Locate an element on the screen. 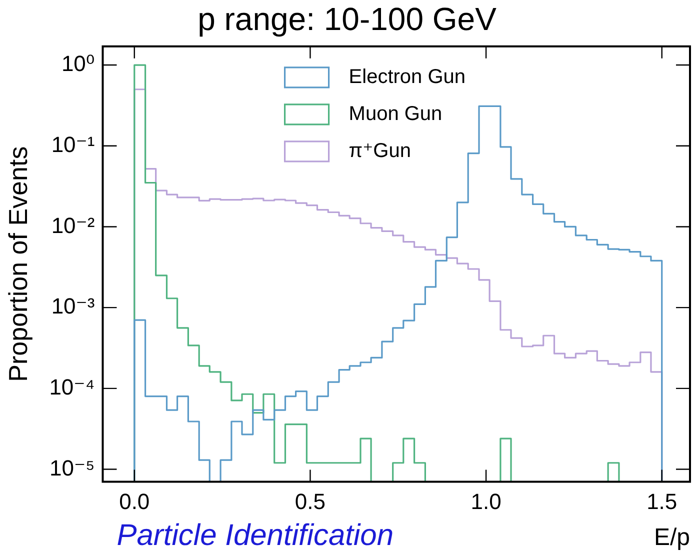  y-tick-label: 10⁻⁵ is located at coordinates (72, 467).